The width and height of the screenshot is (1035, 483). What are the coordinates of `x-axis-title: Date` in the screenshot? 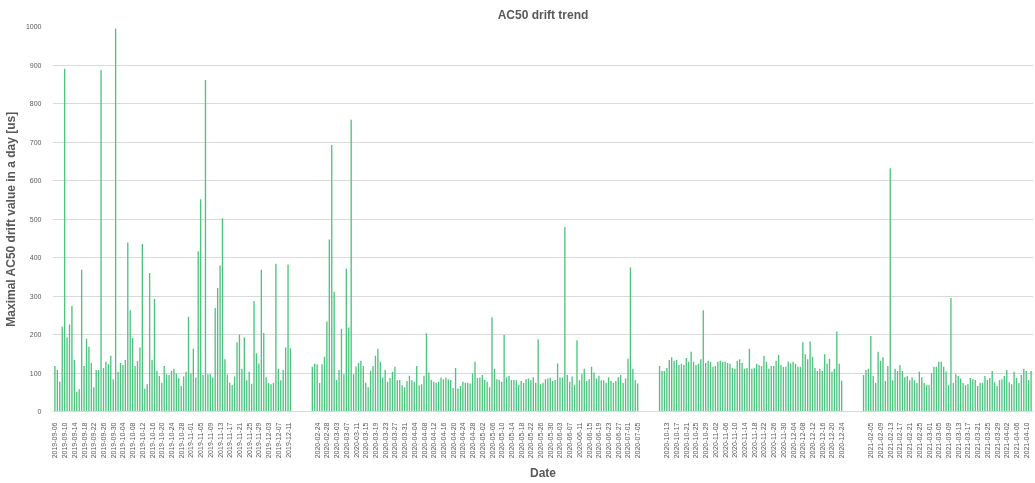 It's located at (543, 473).